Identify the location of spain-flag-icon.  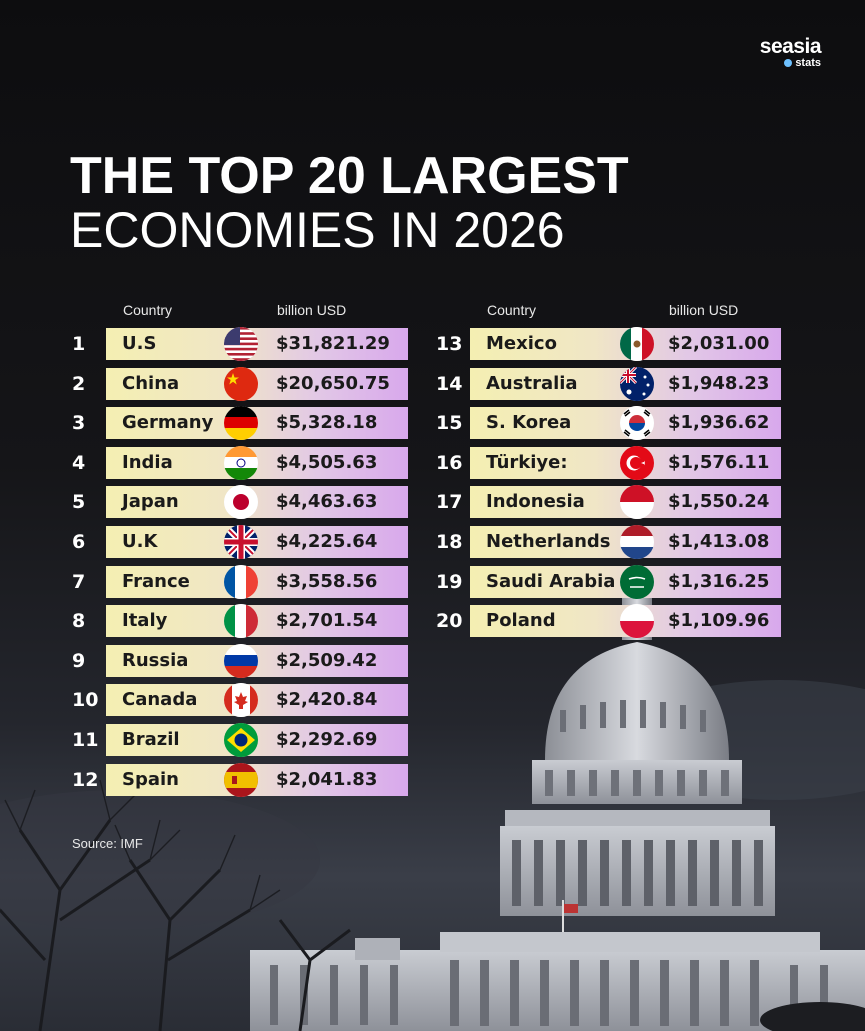
(241, 779).